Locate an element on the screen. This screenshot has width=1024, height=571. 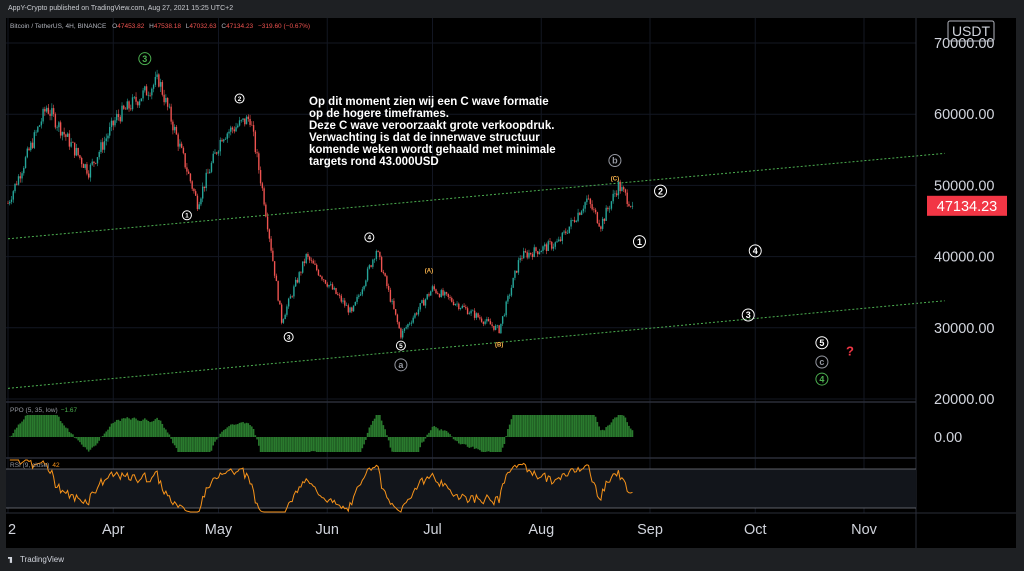
currency-label: USDT is located at coordinates (971, 31).